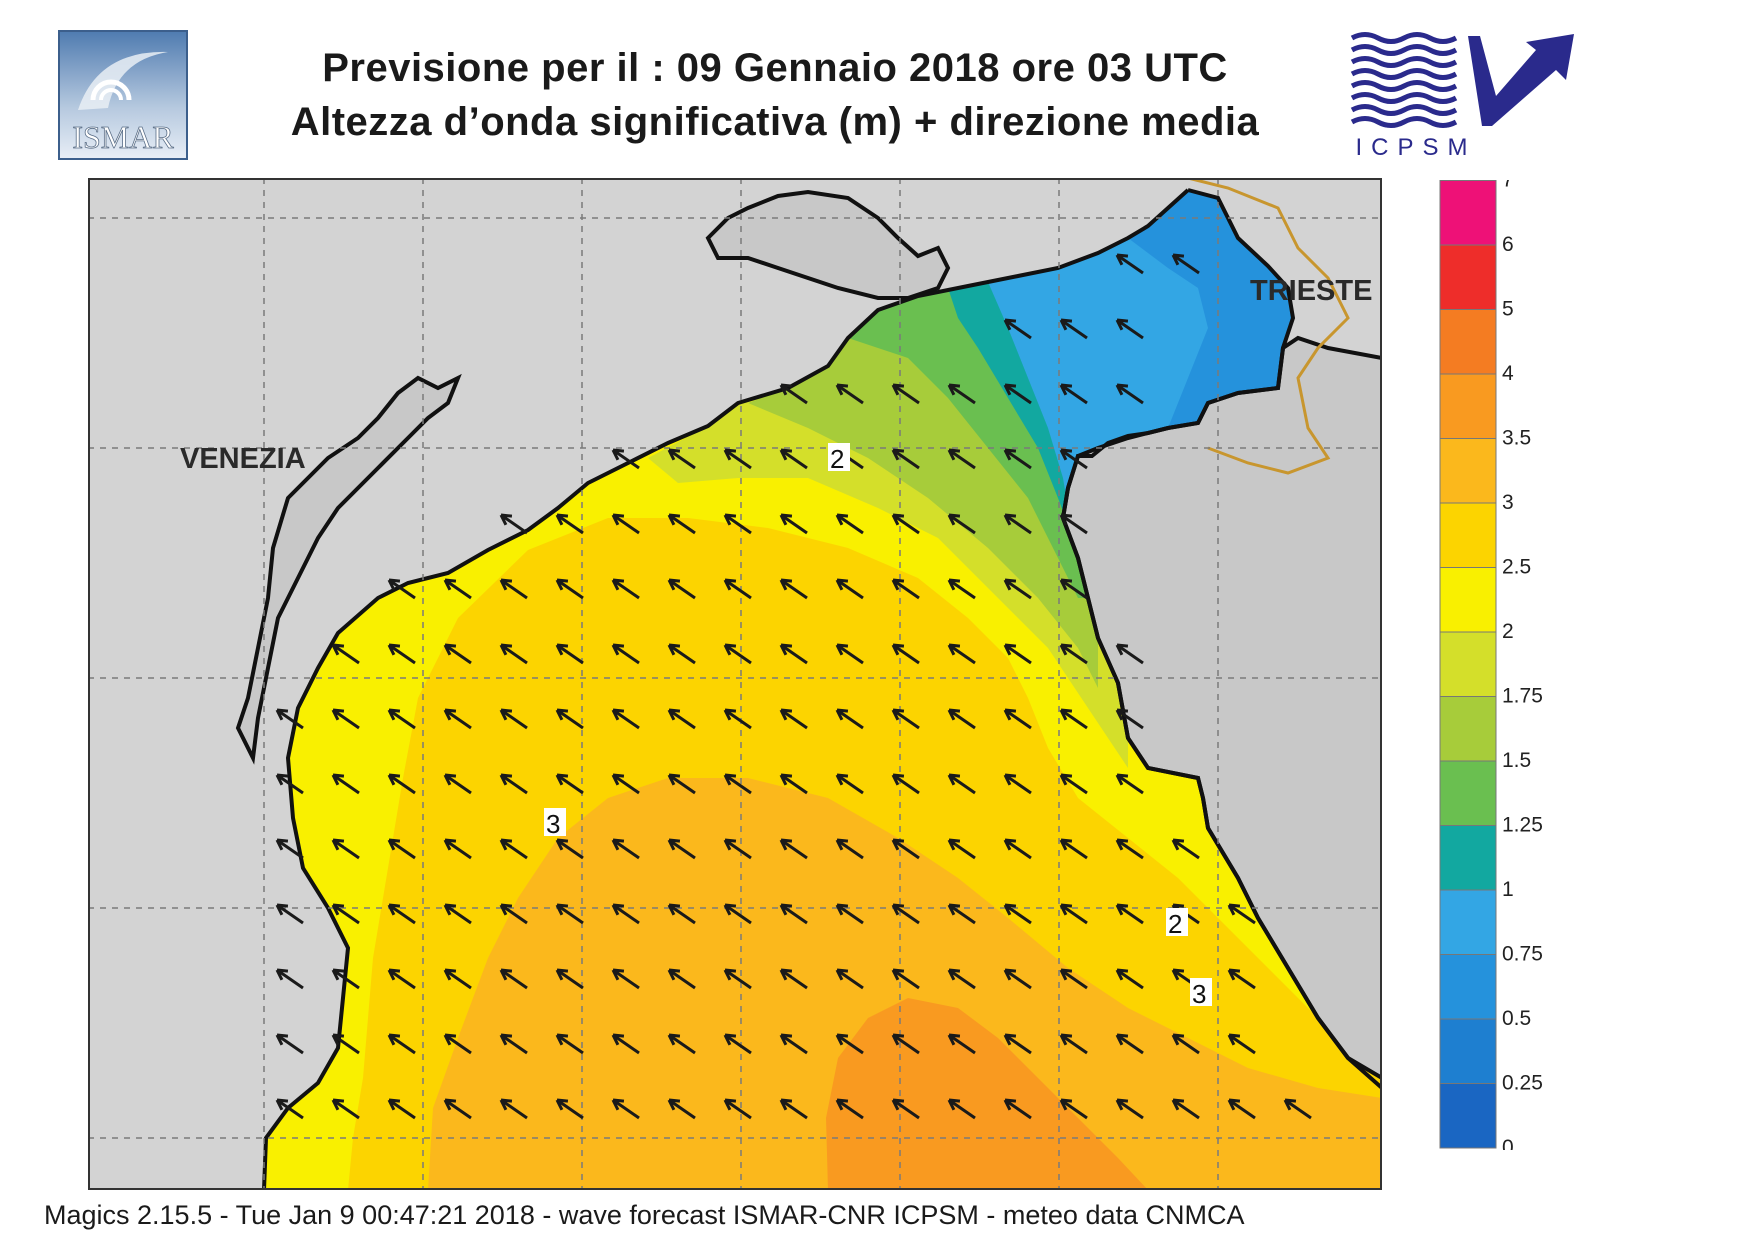 This screenshot has width=1755, height=1242. Describe the element at coordinates (1415, 147) in the screenshot. I see `icpsm-logo-text: ICPSM` at that location.